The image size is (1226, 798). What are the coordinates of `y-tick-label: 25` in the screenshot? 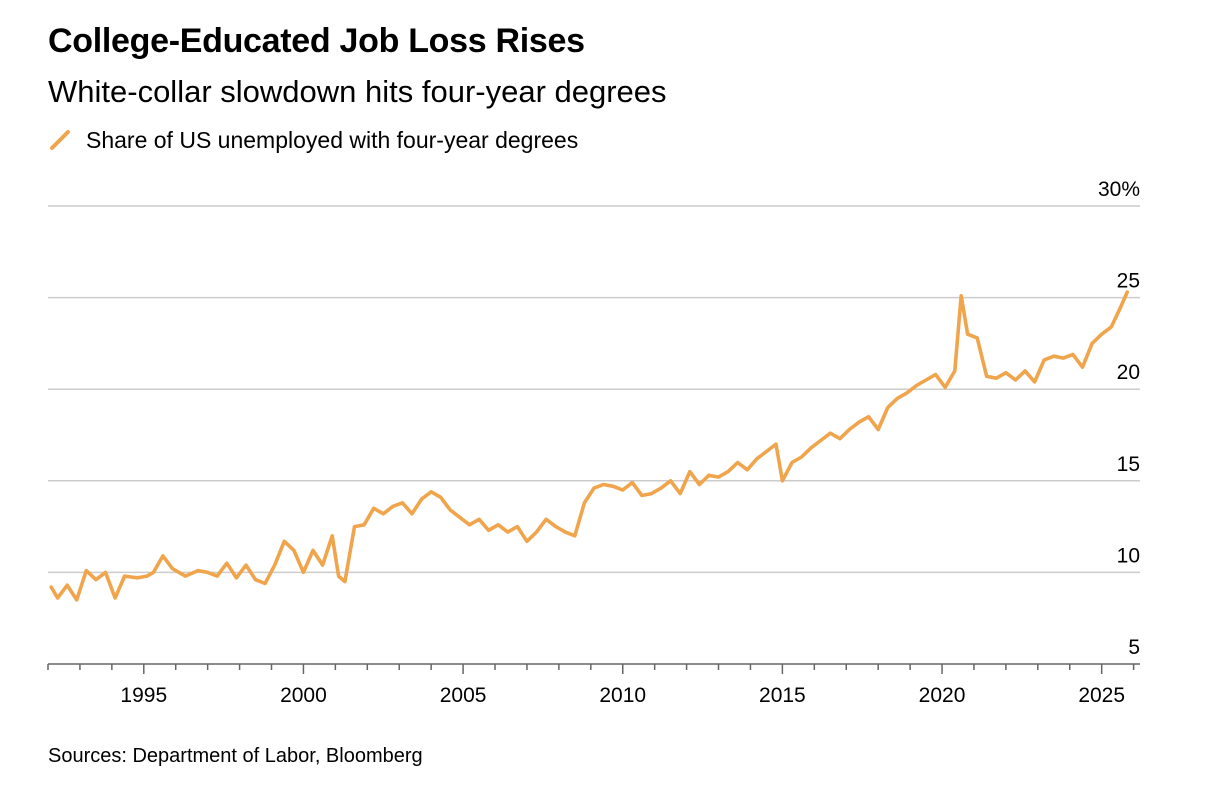 It's located at (1128, 281).